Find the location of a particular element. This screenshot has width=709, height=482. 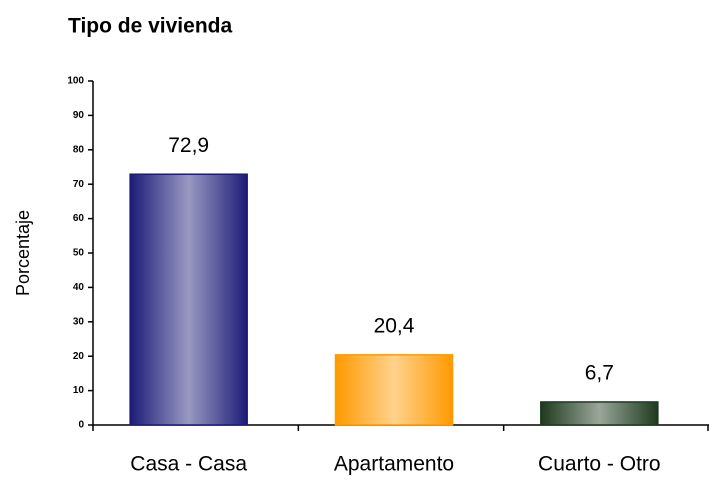

y-tick-label: 70 is located at coordinates (79, 184).